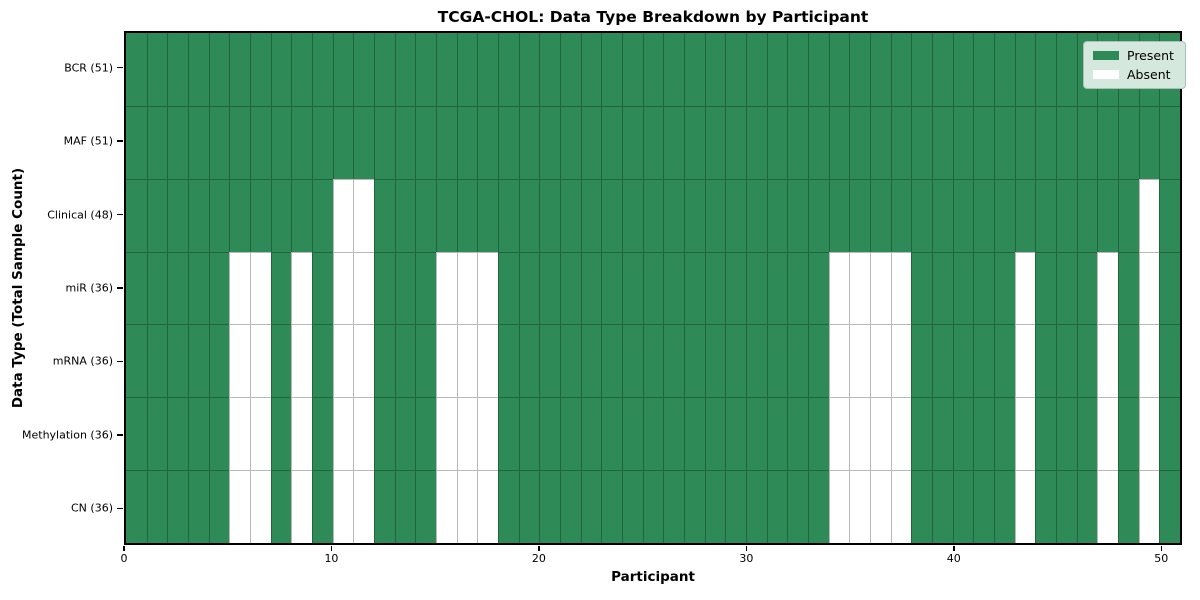 The image size is (1200, 600). What do you see at coordinates (538, 558) in the screenshot?
I see `x-tick-label: 20` at bounding box center [538, 558].